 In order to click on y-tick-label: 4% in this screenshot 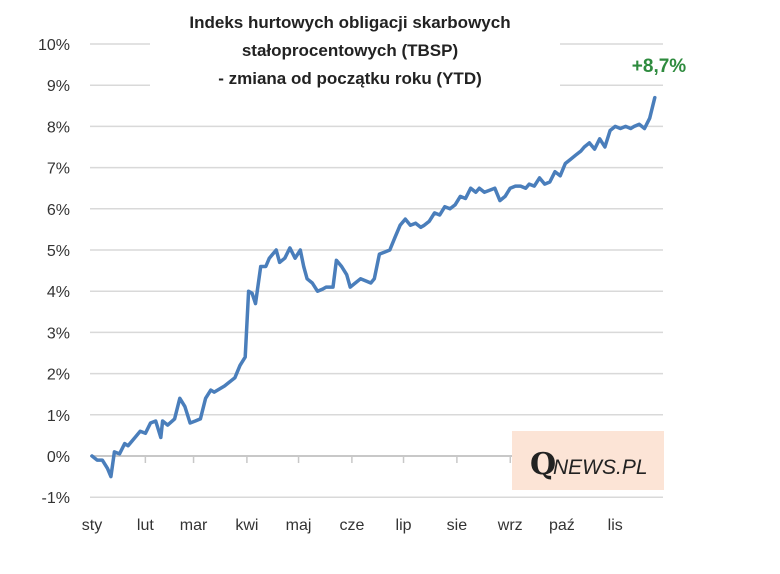, I will do `click(58, 292)`.